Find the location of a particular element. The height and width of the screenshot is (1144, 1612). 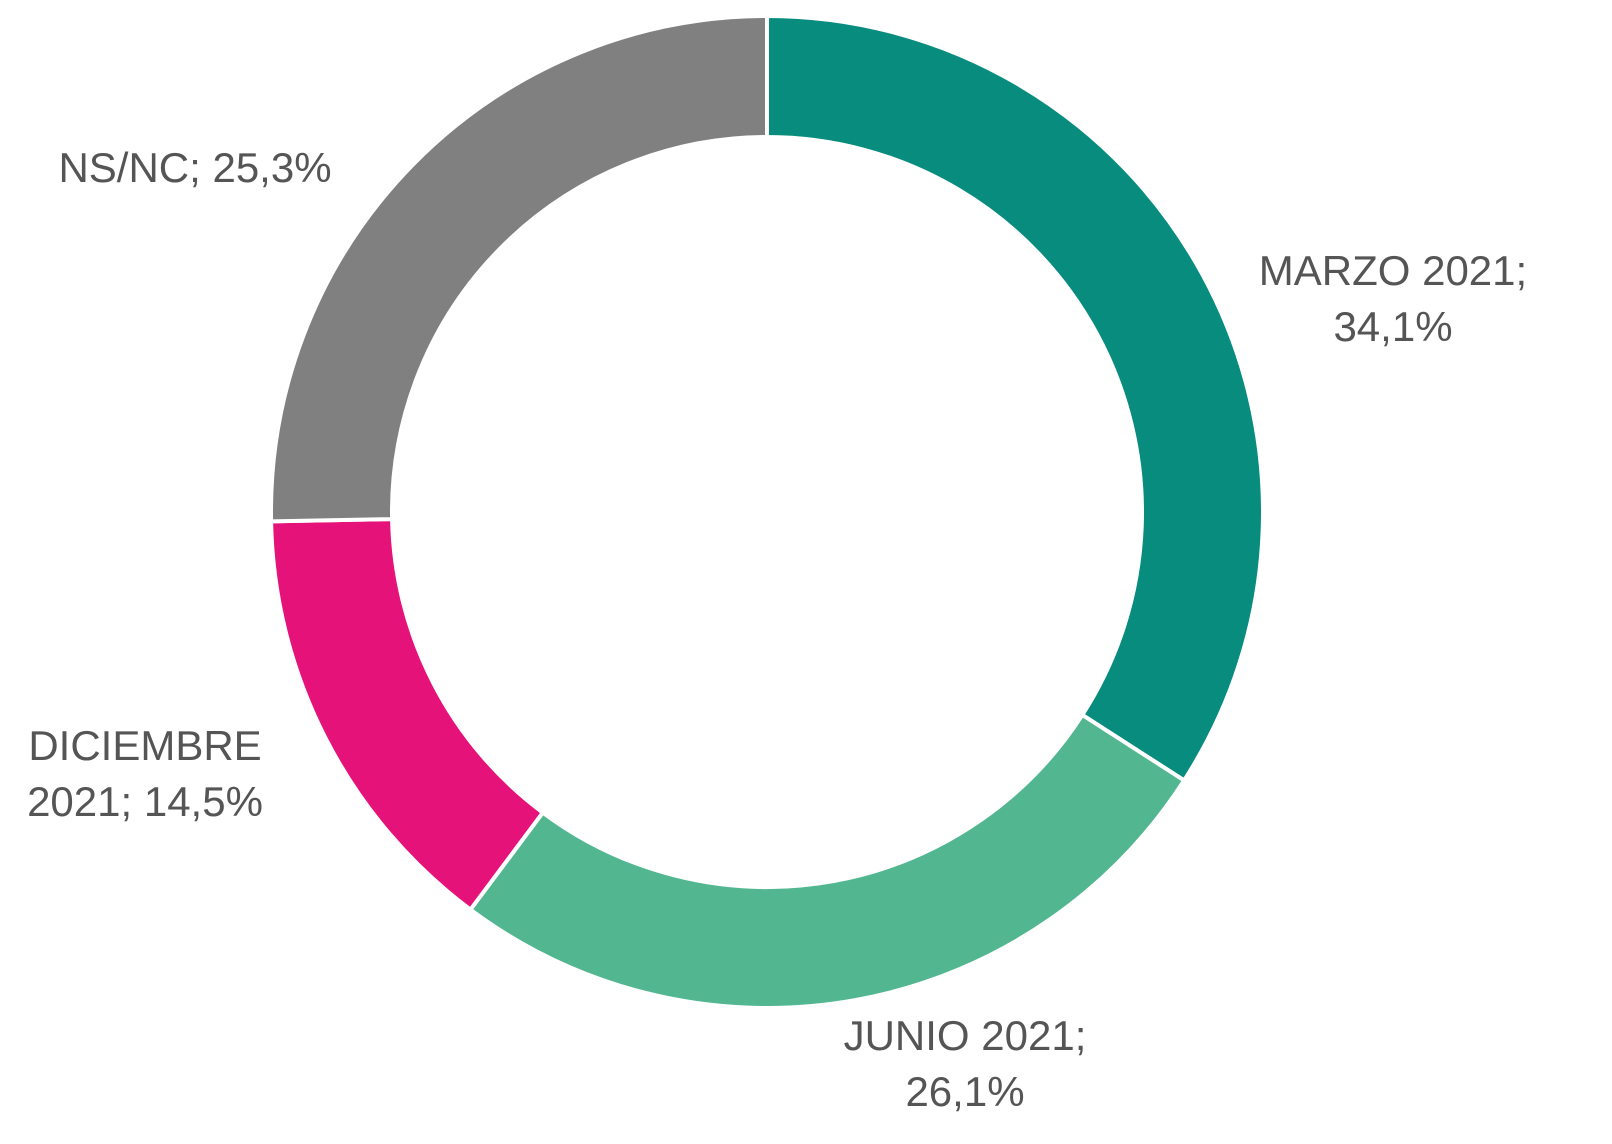

label-category: MARZO 2021 is located at coordinates (1387, 270).